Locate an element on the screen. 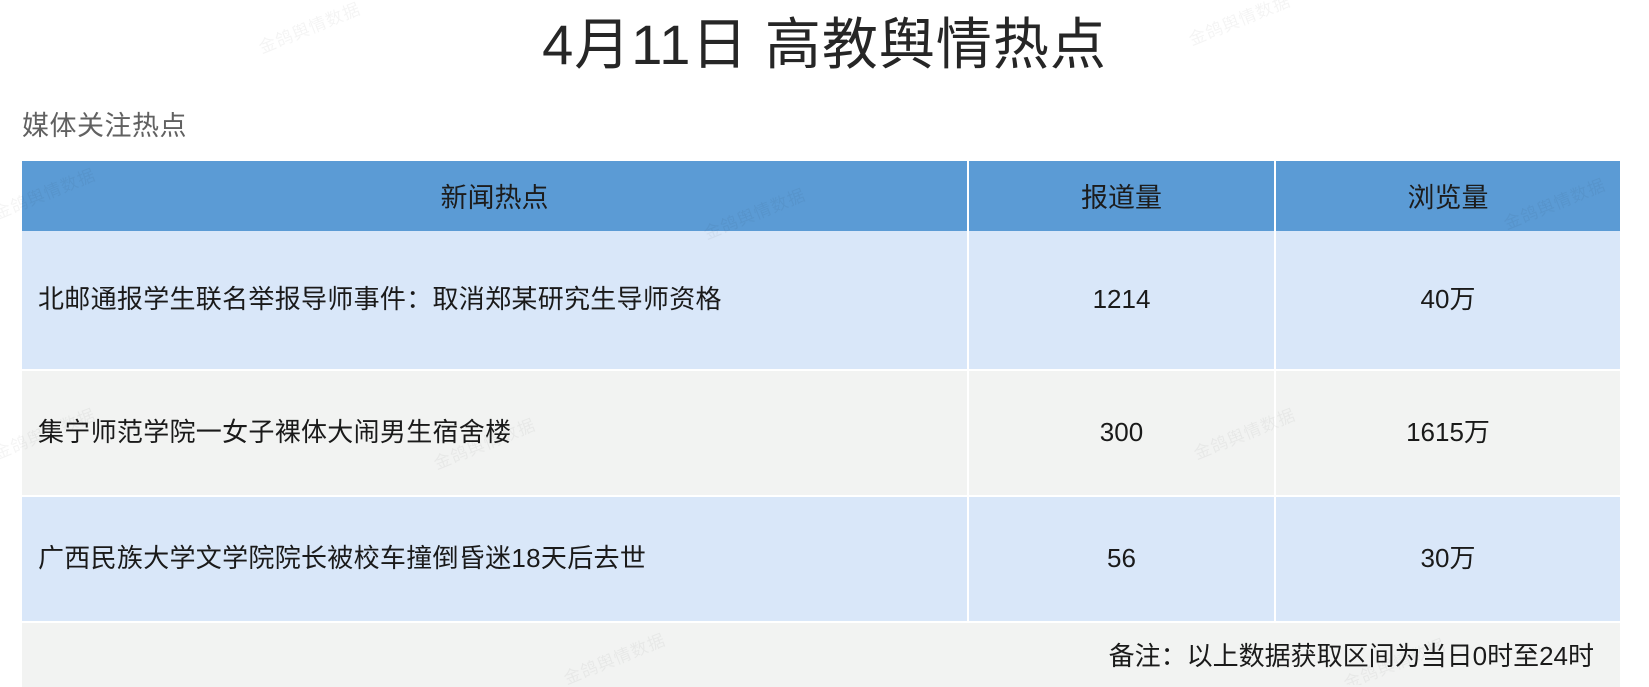  cell-views: 1615万 is located at coordinates (1447, 433).